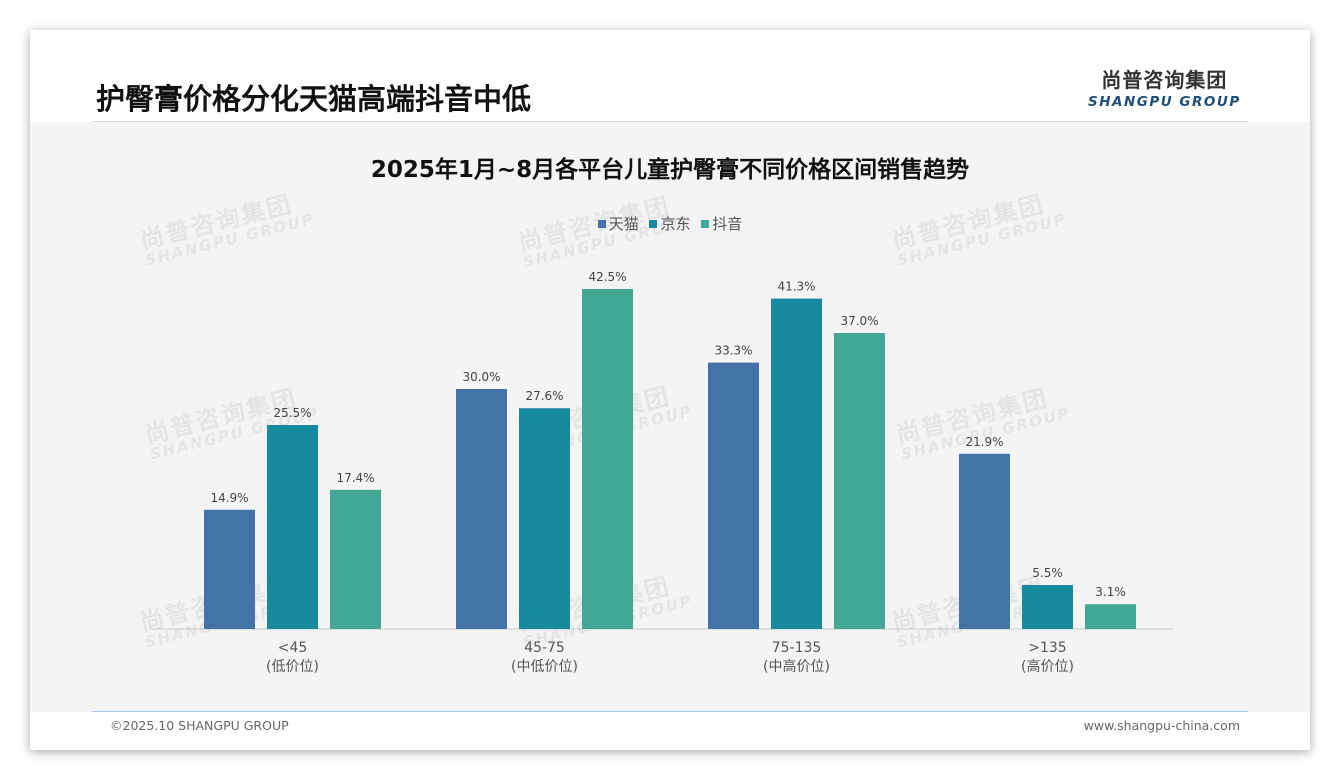 This screenshot has height=780, width=1340. Describe the element at coordinates (653, 223) in the screenshot. I see `legend-swatch-jd` at that location.